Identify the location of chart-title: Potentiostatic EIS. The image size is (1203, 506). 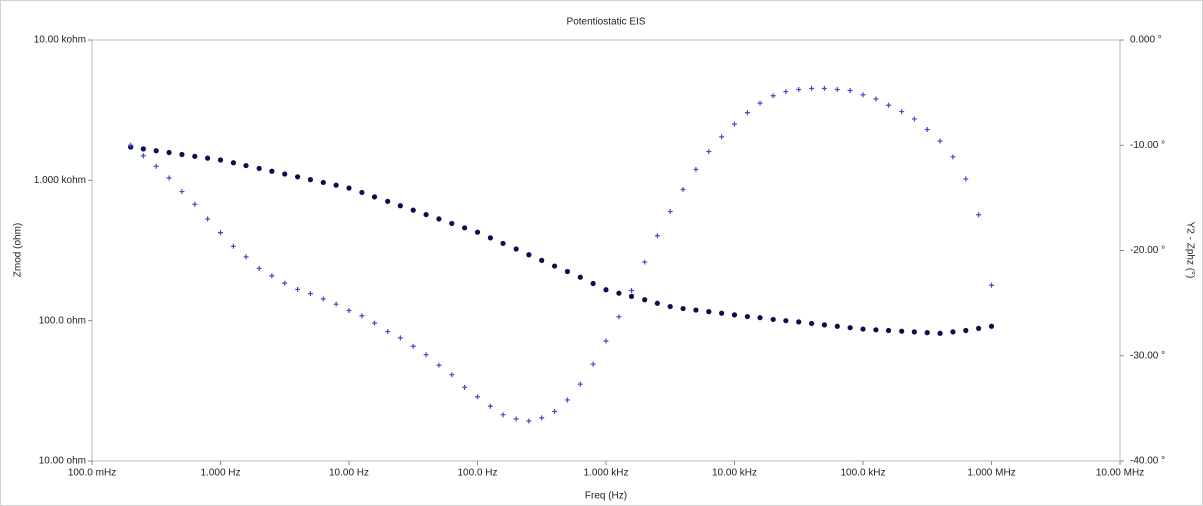
(606, 22).